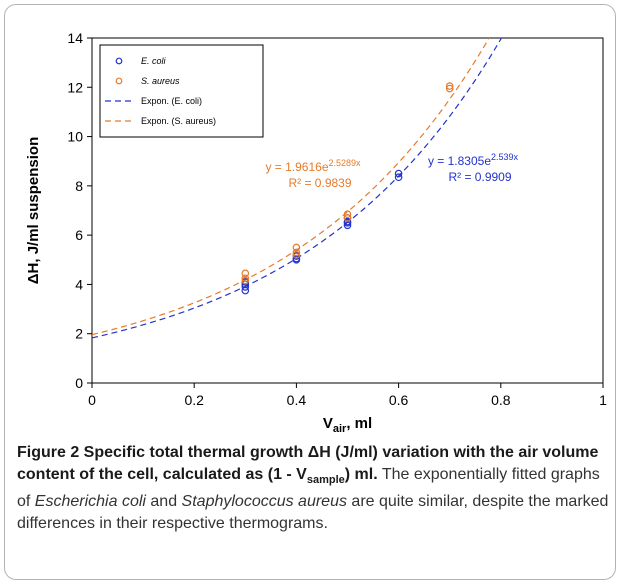 This screenshot has height=585, width=622. Describe the element at coordinates (75, 137) in the screenshot. I see `y-tick-label: 10` at that location.